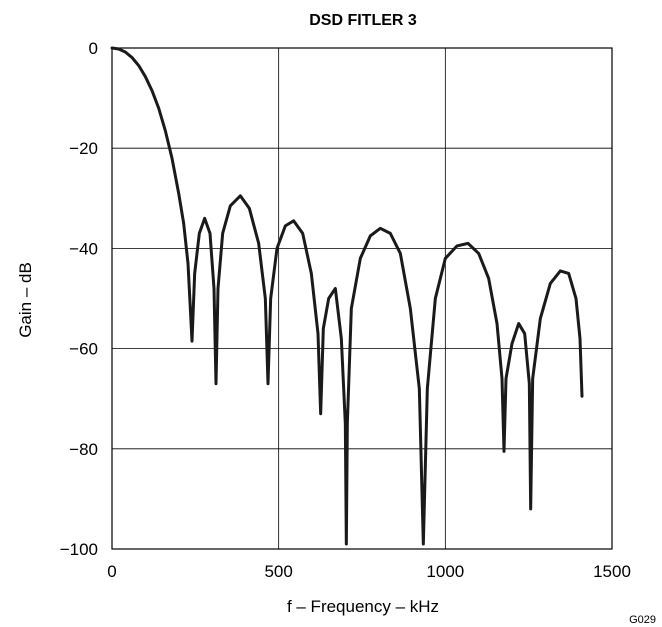  I want to click on x-axis-ticks: 0 500 1000 1500, so click(369, 571).